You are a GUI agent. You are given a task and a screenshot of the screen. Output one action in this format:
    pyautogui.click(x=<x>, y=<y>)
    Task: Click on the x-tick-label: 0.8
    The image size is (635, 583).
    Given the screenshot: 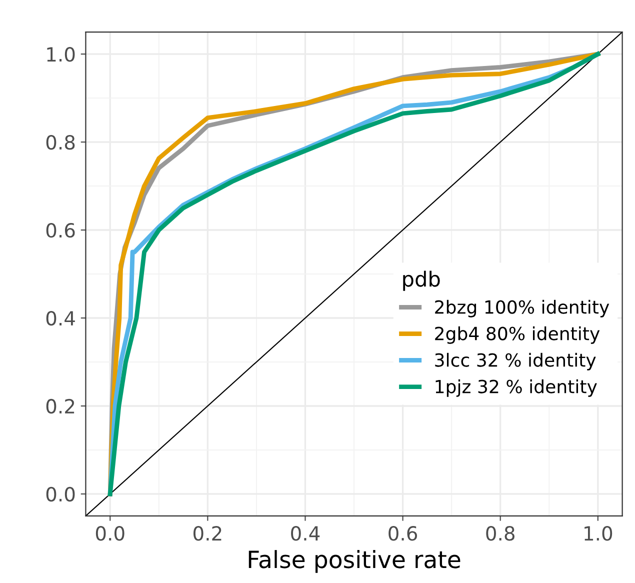 What is the action you would take?
    pyautogui.click(x=500, y=533)
    